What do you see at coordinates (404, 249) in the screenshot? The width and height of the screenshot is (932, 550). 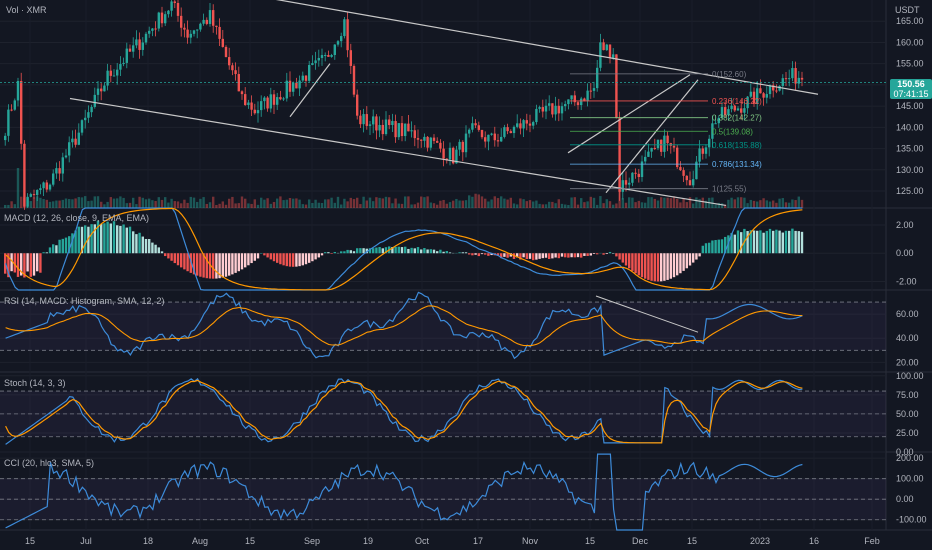 I see `macd-signal-line` at bounding box center [404, 249].